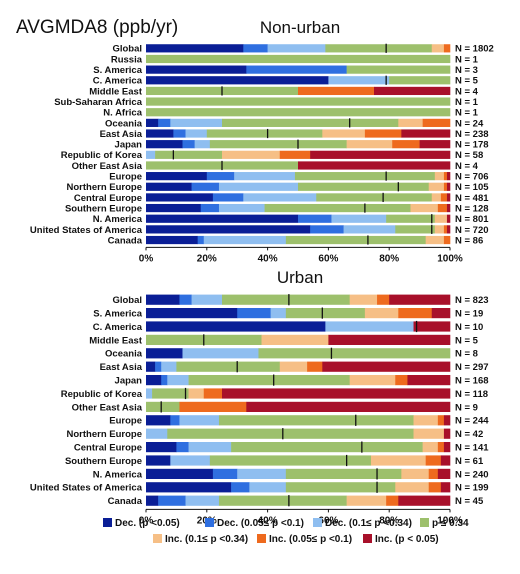 The image size is (520, 574). I want to click on x-tick-label: 20%, so click(207, 258).